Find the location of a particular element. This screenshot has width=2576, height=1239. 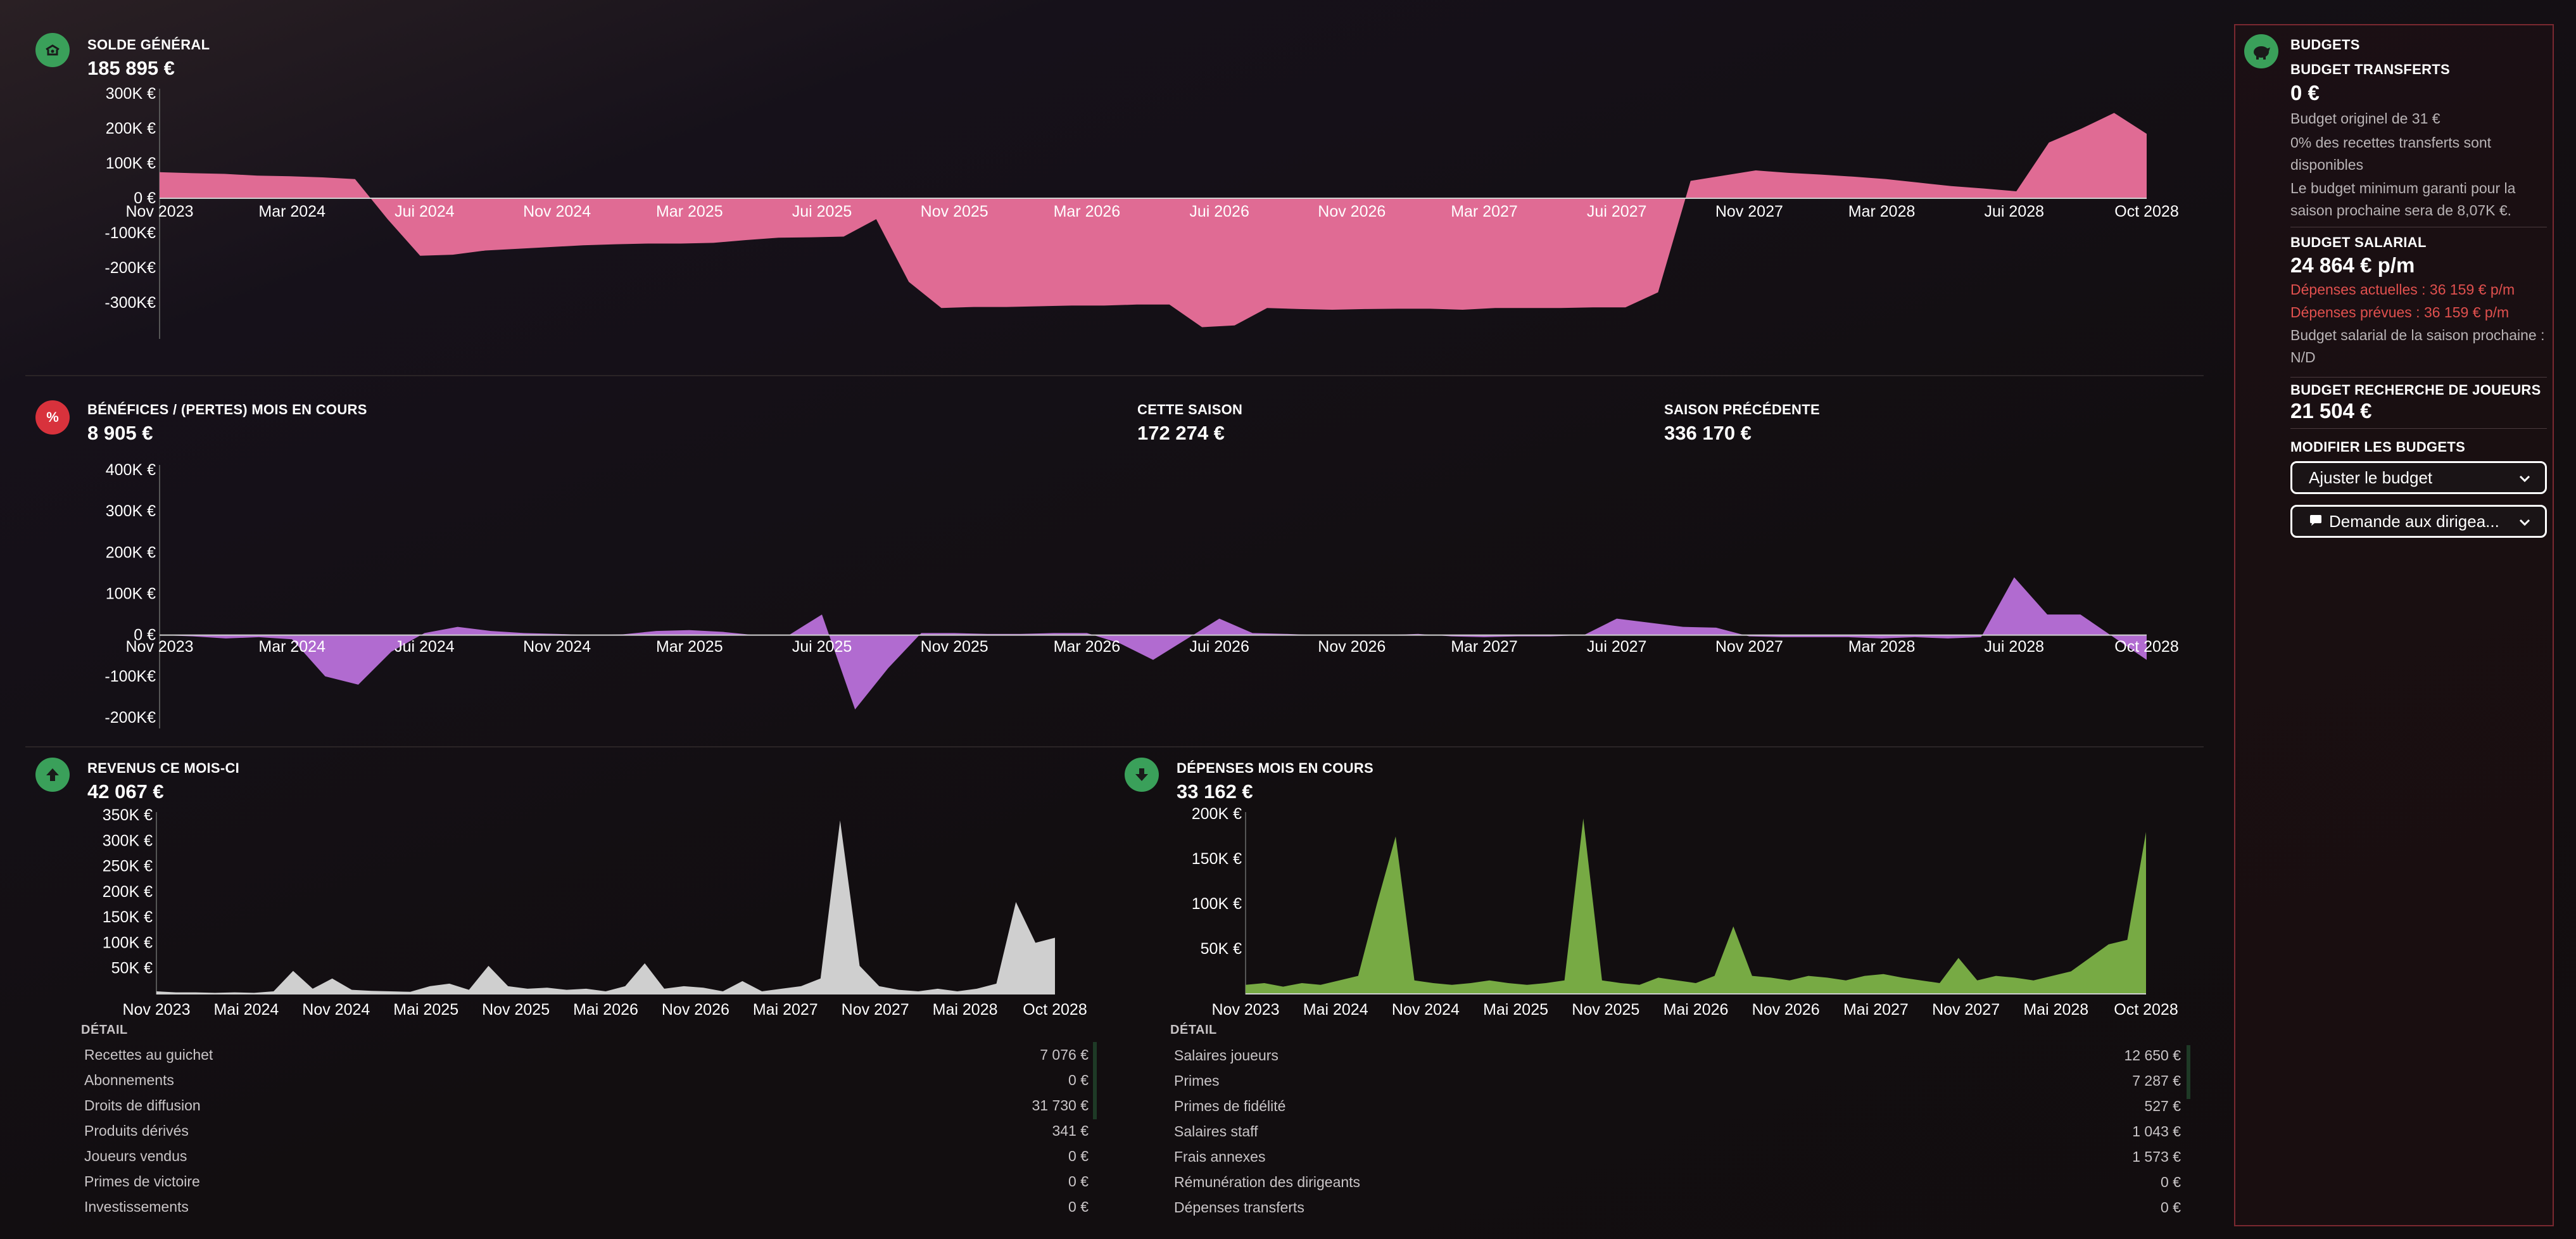

prev-season-value: 336 170 € is located at coordinates (1708, 433).